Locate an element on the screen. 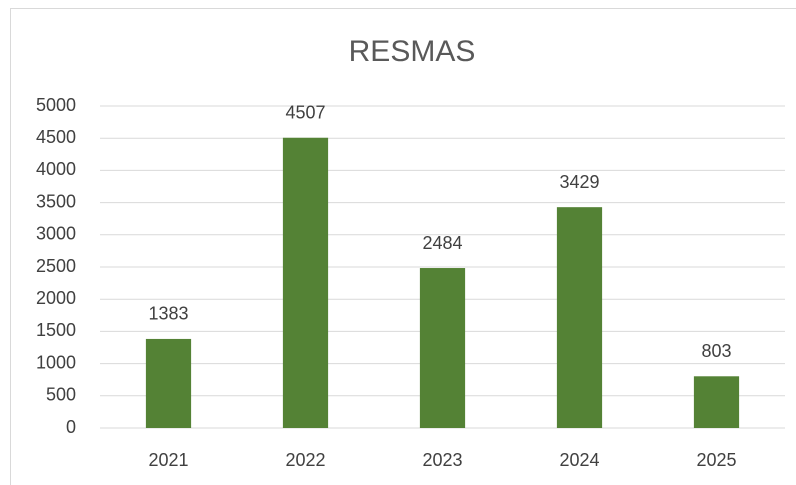 The height and width of the screenshot is (485, 796). chart-title: RESMAS is located at coordinates (412, 51).